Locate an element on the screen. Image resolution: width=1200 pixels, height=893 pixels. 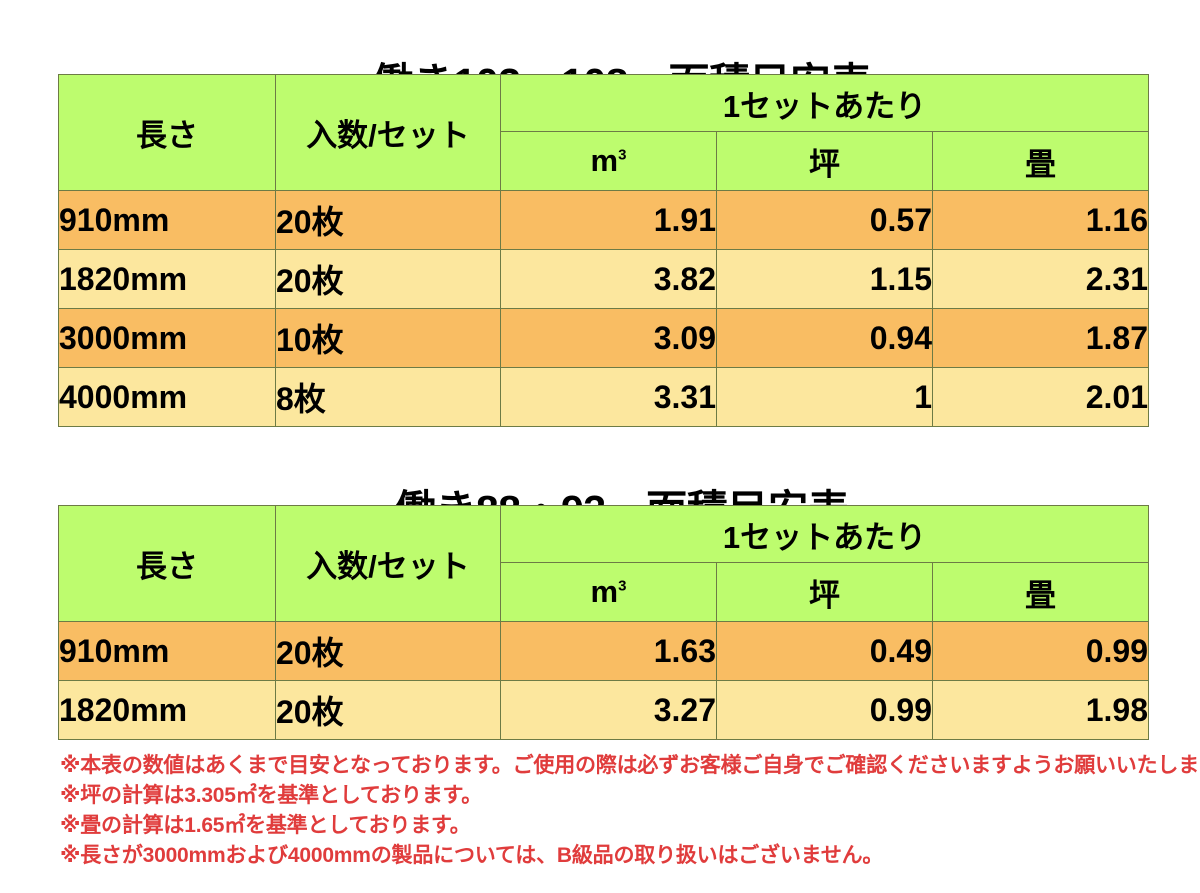
table-row: 910mm 20枚 1.91 0.57 1.16 is located at coordinates (604, 220).